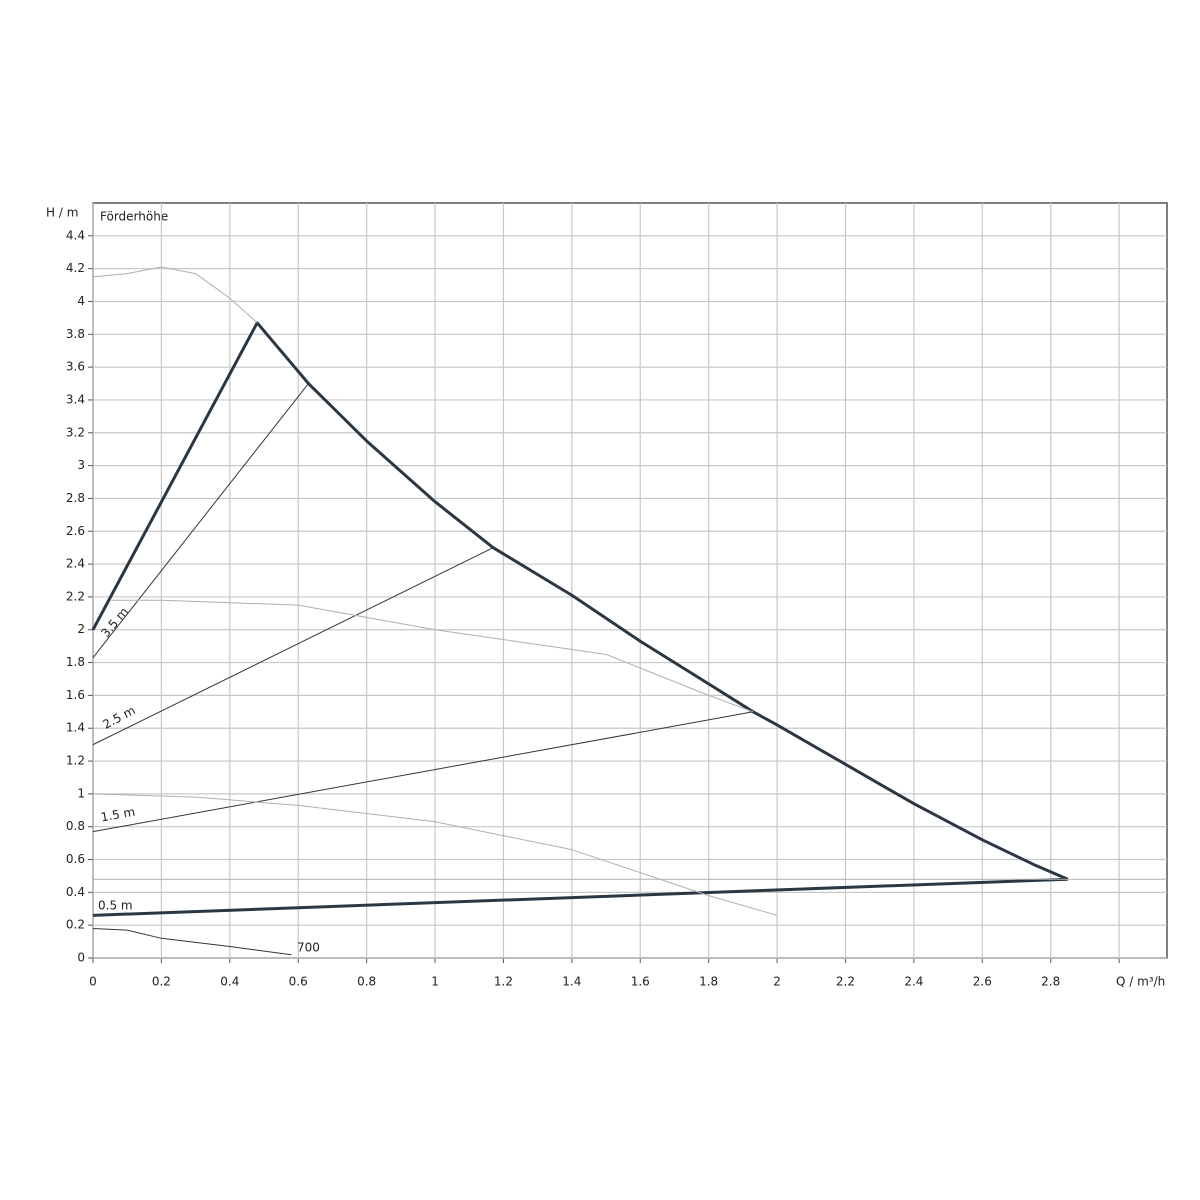  I want to click on x-tick-label: 0.8, so click(366, 982).